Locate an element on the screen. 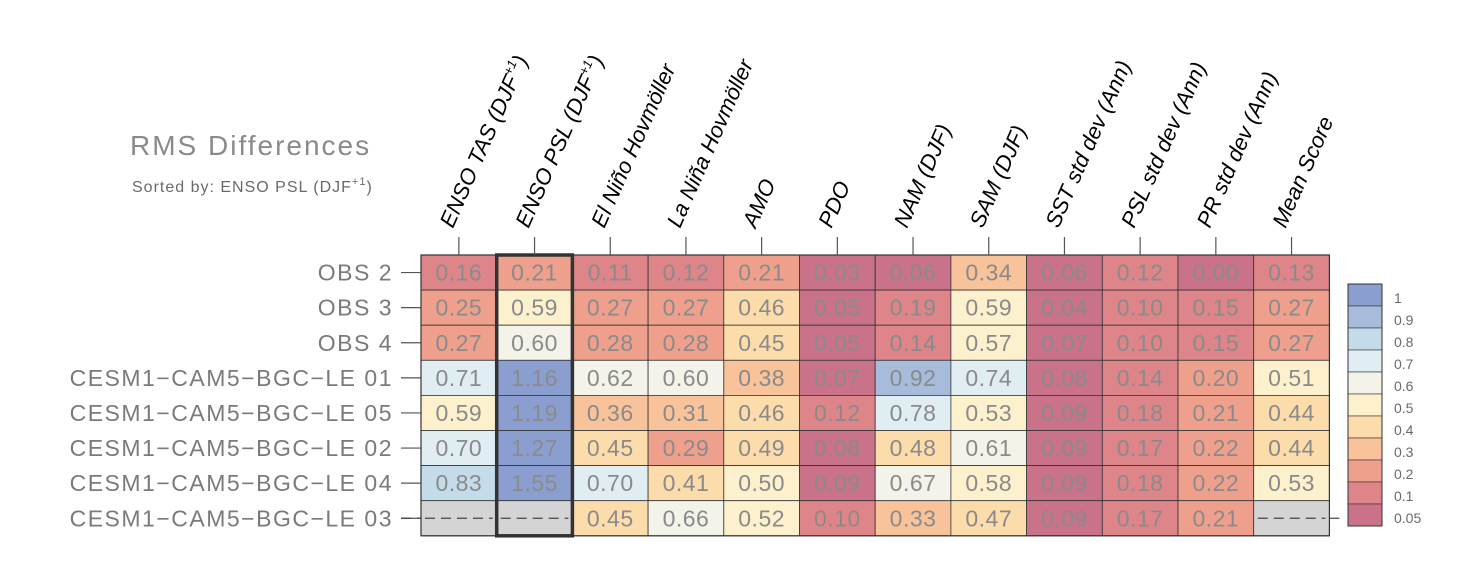 The width and height of the screenshot is (1459, 581). column-label: Mean Score is located at coordinates (1302, 171).